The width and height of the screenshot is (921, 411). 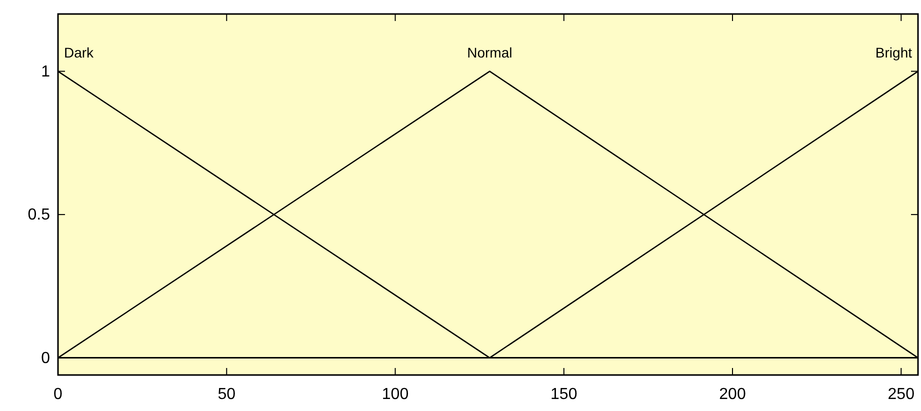 I want to click on x-tick-label: 200, so click(x=732, y=394).